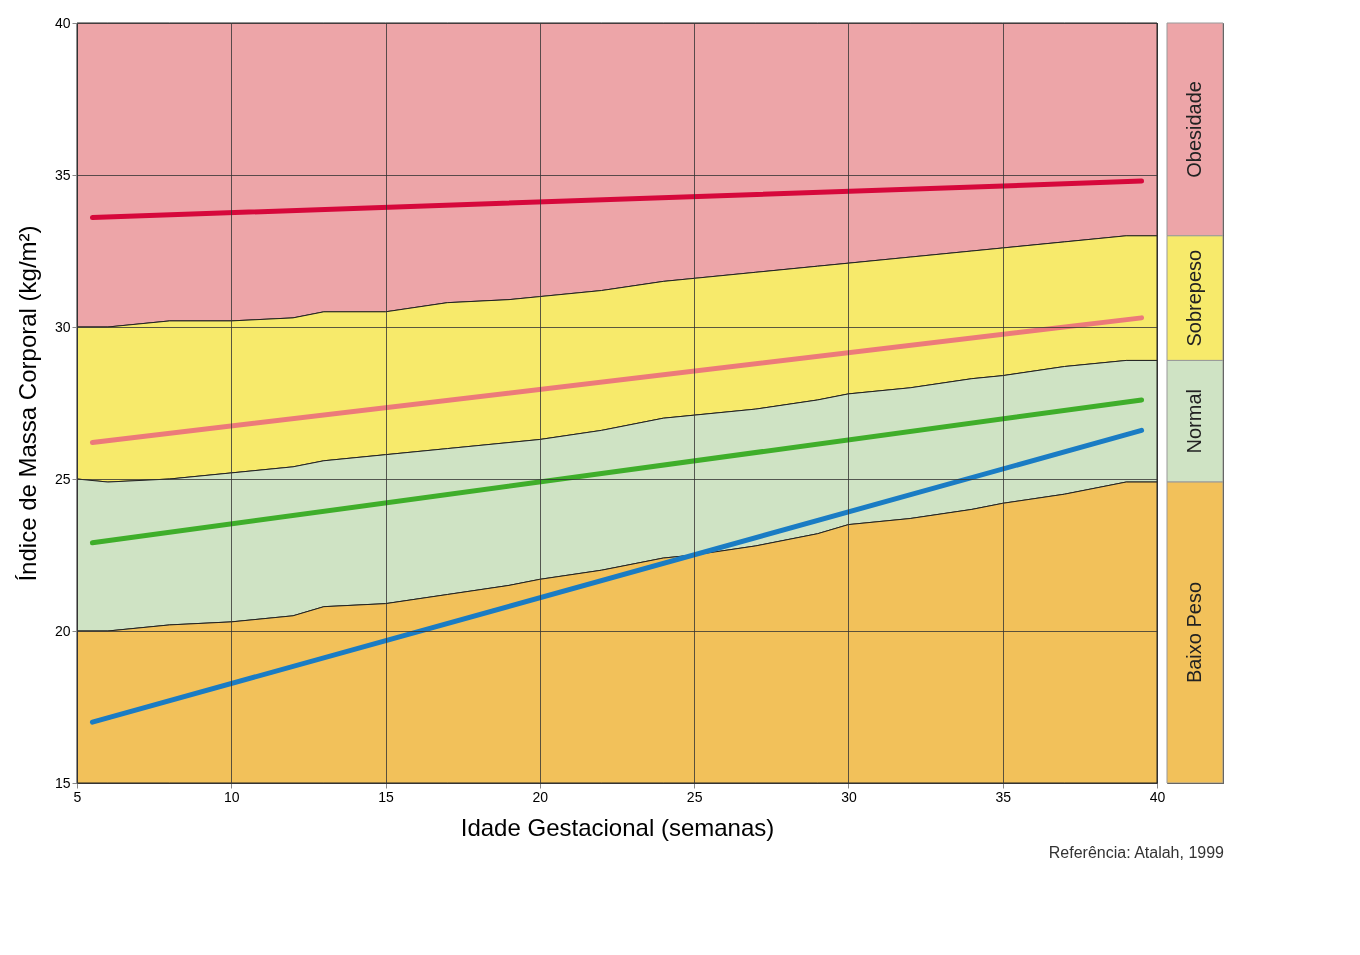 The image size is (1360, 955). Describe the element at coordinates (1157, 796) in the screenshot. I see `x-tick-label: 40` at that location.